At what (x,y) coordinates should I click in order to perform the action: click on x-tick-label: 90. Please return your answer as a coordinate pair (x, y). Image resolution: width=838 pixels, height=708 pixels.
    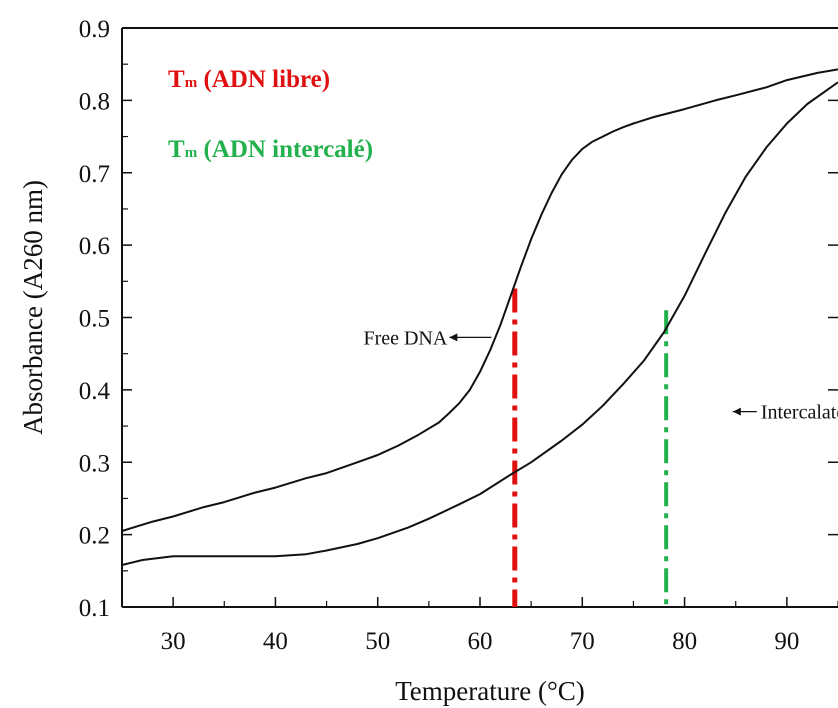
    Looking at the image, I should click on (786, 641).